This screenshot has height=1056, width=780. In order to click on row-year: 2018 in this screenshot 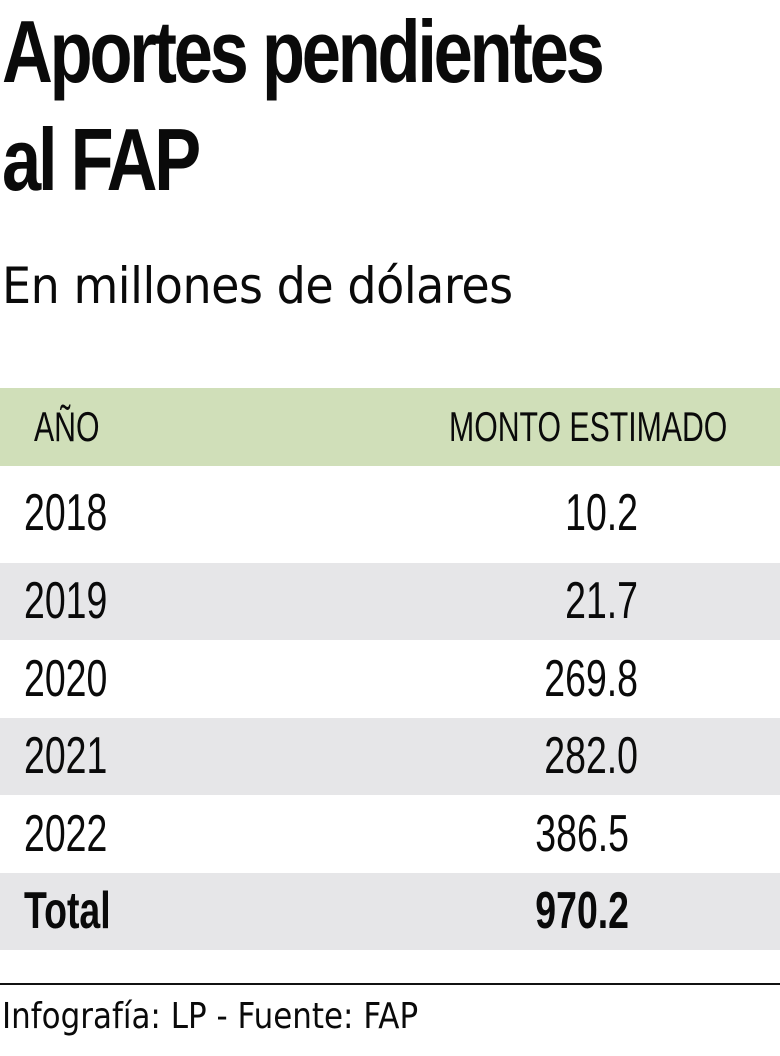, I will do `click(66, 513)`.